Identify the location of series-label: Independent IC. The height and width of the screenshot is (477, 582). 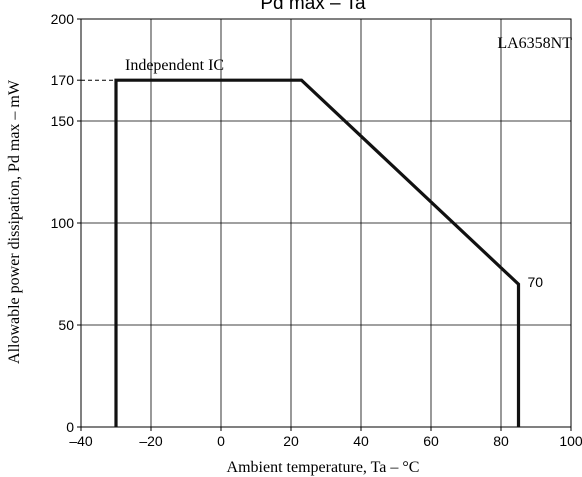
(174, 65).